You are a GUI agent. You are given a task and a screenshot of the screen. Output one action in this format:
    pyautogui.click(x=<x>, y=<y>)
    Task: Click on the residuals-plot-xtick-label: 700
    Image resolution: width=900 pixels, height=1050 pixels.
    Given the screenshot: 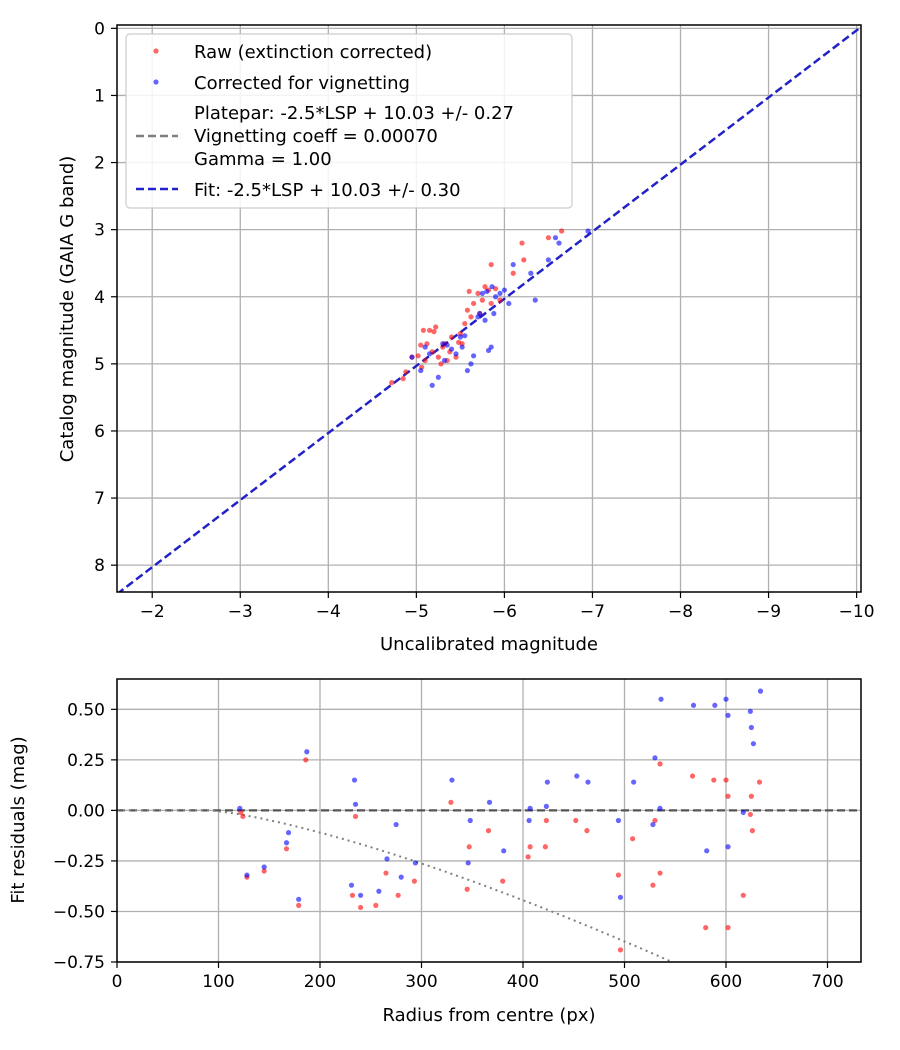 What is the action you would take?
    pyautogui.click(x=827, y=982)
    